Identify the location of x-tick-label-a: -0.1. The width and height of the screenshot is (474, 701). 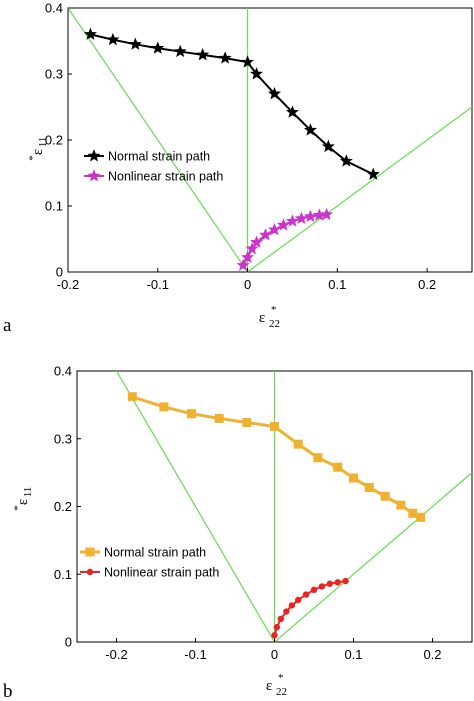
(158, 284).